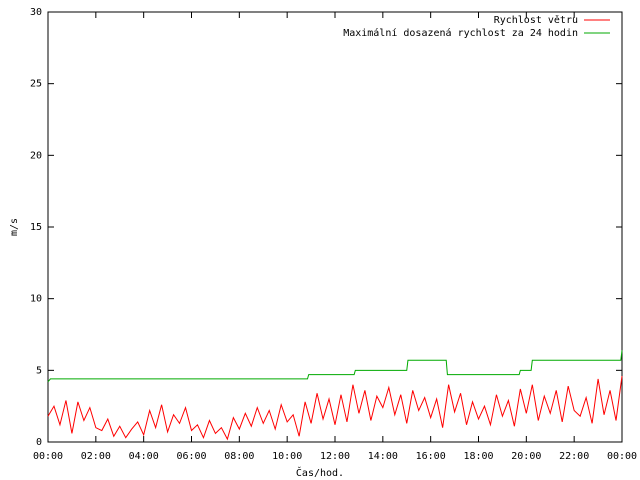 The height and width of the screenshot is (480, 640). What do you see at coordinates (36, 84) in the screenshot?
I see `y-tick-label: 25` at bounding box center [36, 84].